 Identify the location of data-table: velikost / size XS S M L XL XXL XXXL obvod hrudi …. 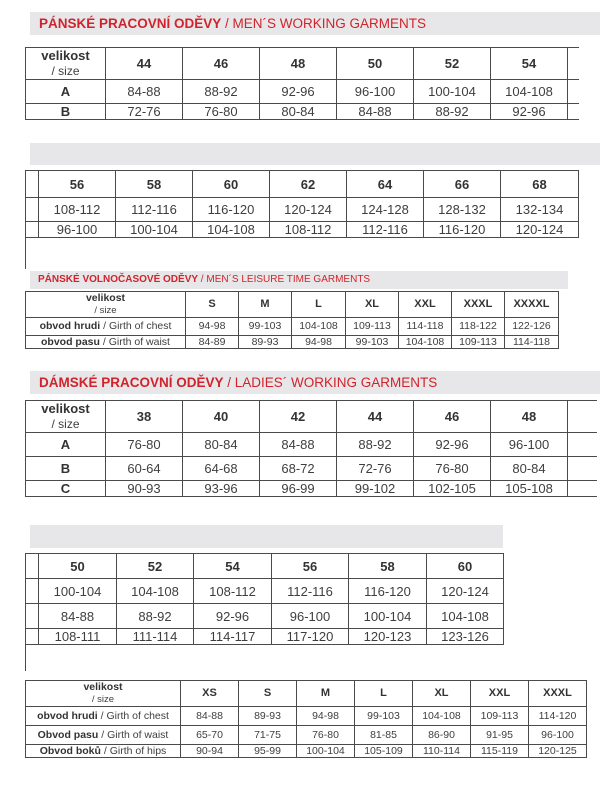
(306, 719).